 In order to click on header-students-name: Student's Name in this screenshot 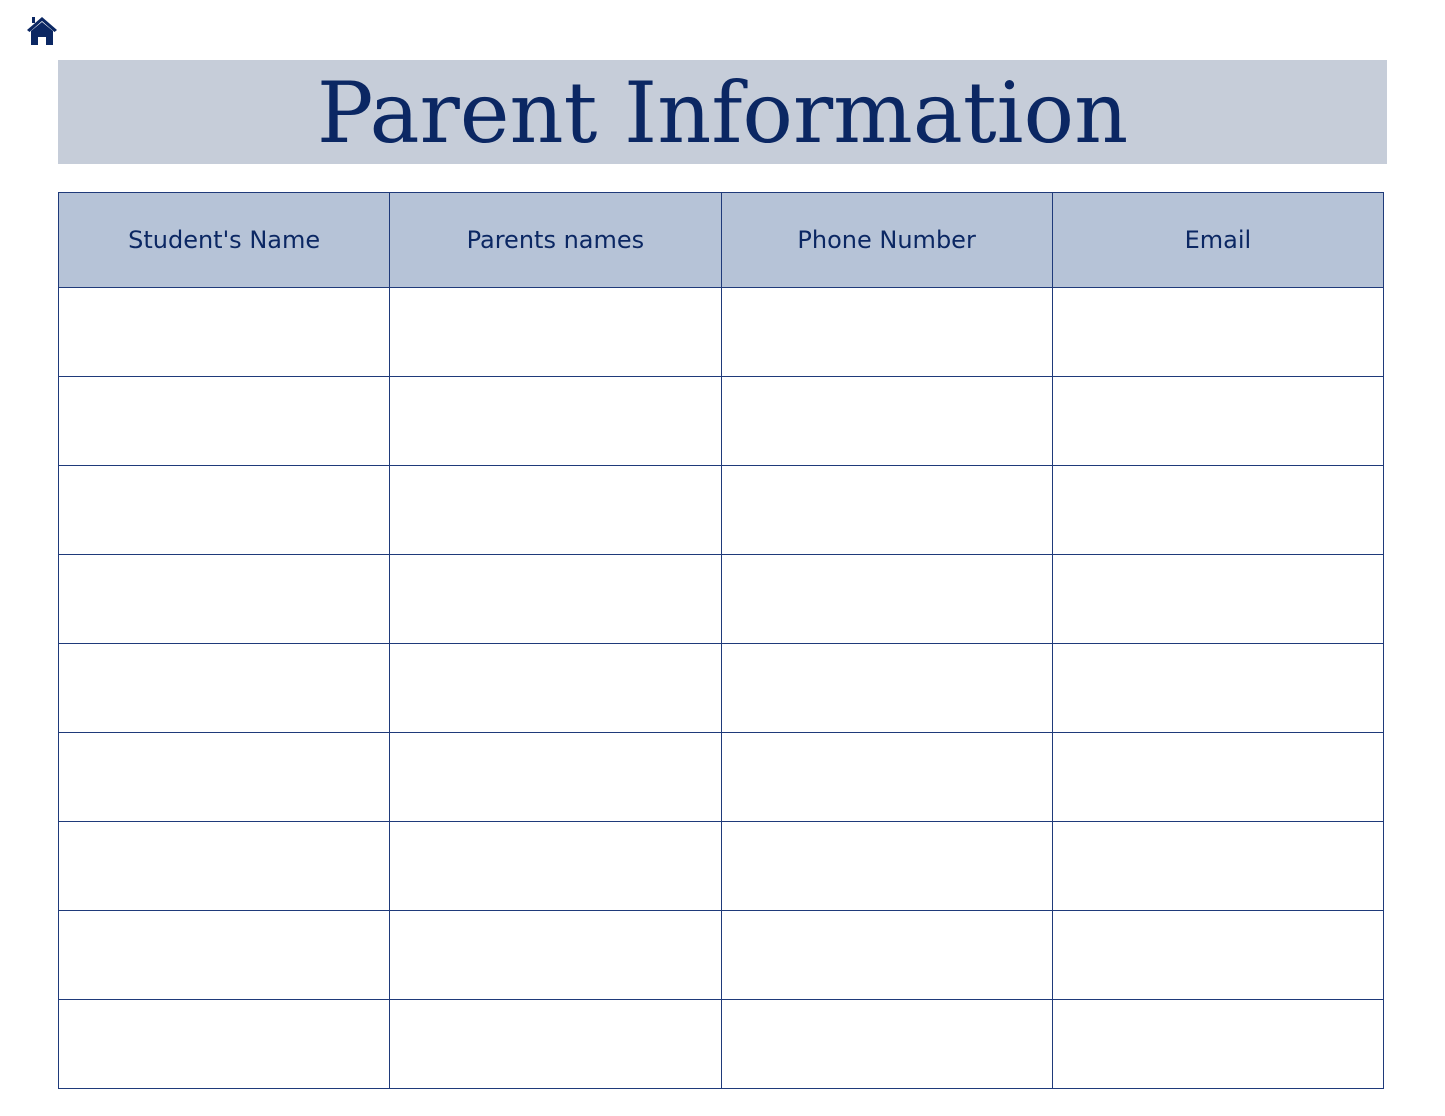, I will do `click(224, 240)`.